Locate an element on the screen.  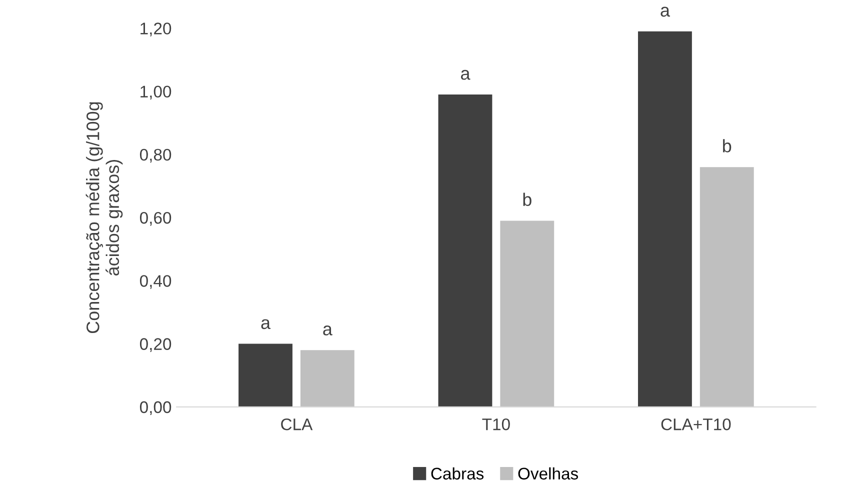
y-tick-label: 0,00 is located at coordinates (156, 408).